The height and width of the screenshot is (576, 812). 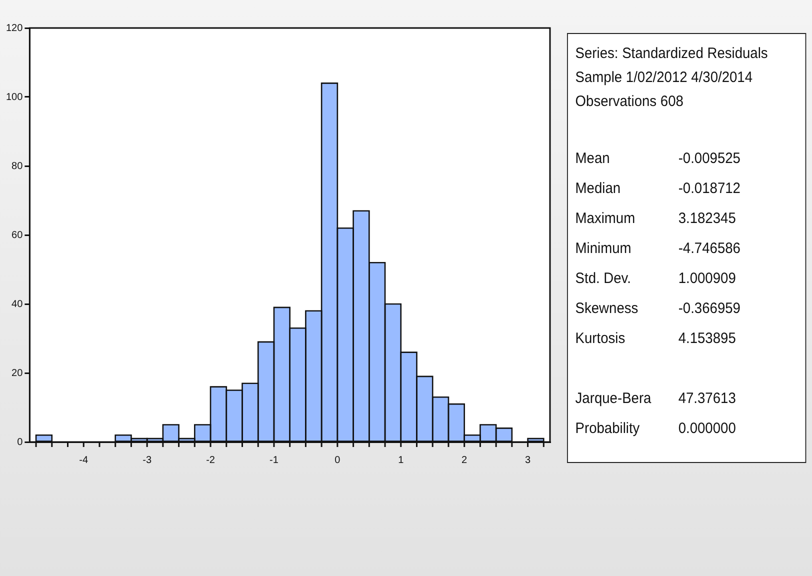 What do you see at coordinates (211, 460) in the screenshot?
I see `x-tick-label: -2` at bounding box center [211, 460].